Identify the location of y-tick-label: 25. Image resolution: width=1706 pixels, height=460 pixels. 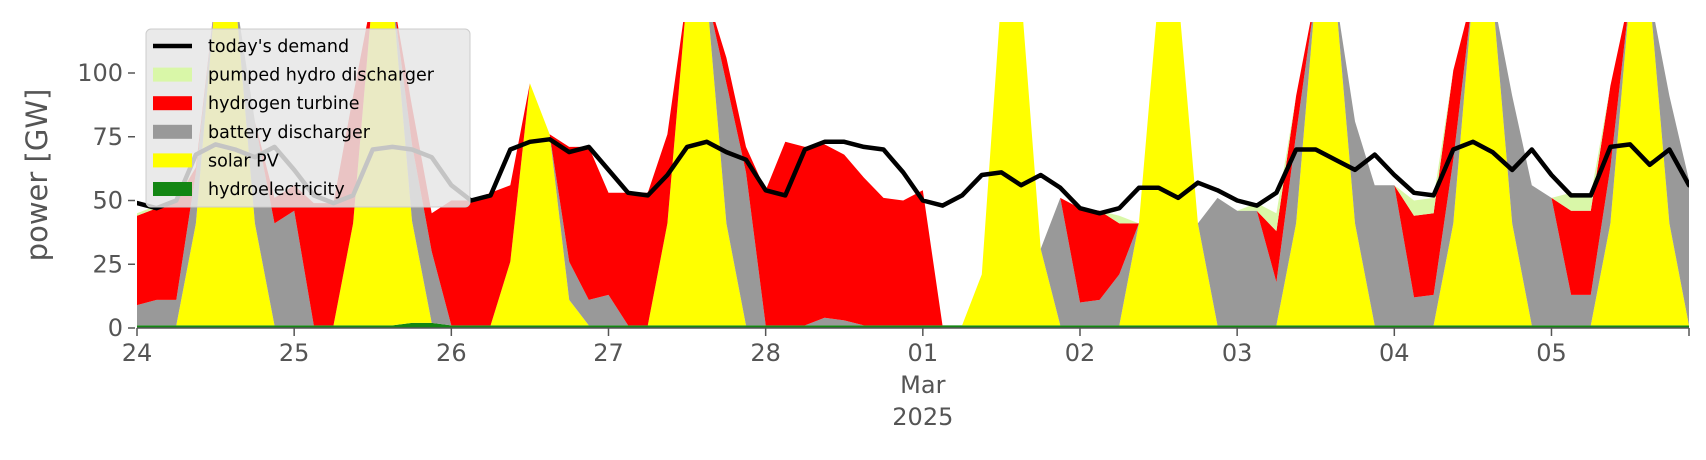
(107, 264).